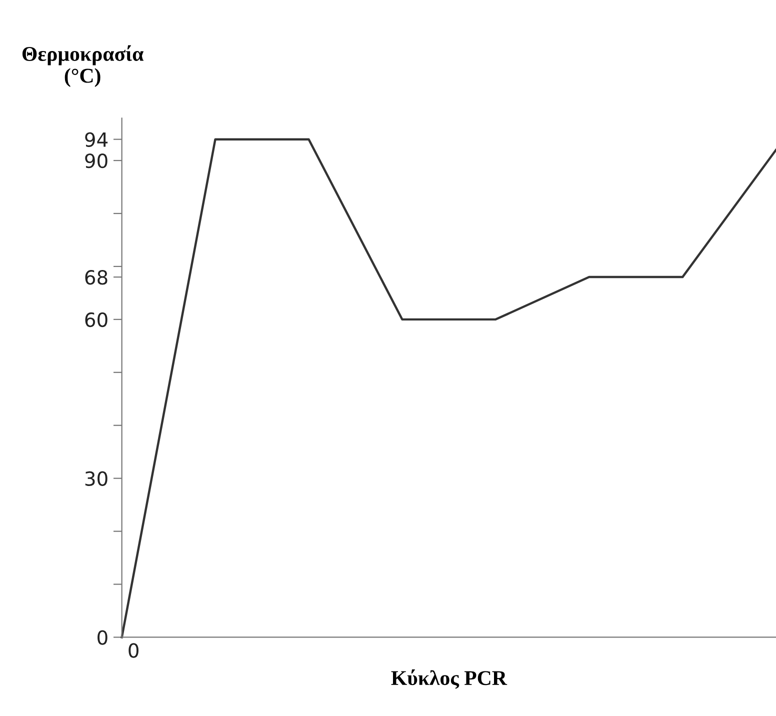  What do you see at coordinates (96, 277) in the screenshot?
I see `y-tick-label: 68` at bounding box center [96, 277].